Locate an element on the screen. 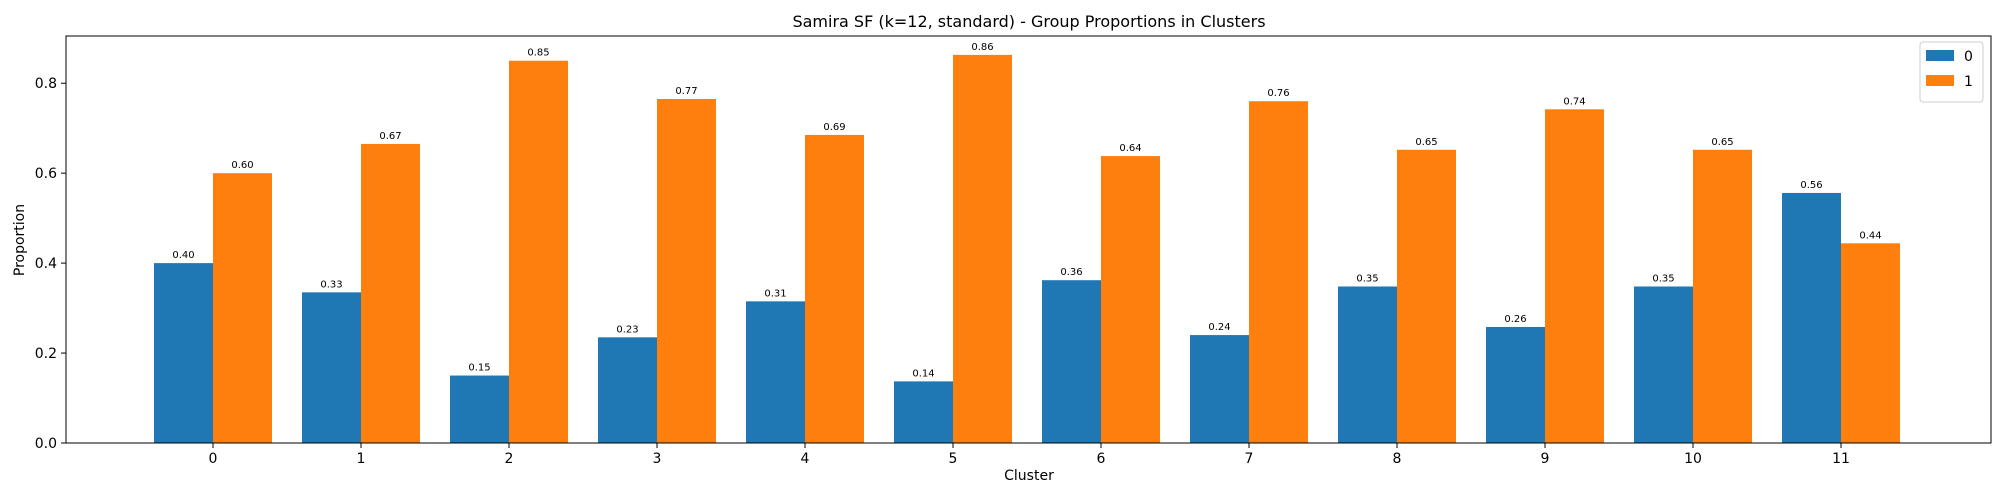 This screenshot has height=500, width=2000. y-tick-label: 0.8 is located at coordinates (46, 84).